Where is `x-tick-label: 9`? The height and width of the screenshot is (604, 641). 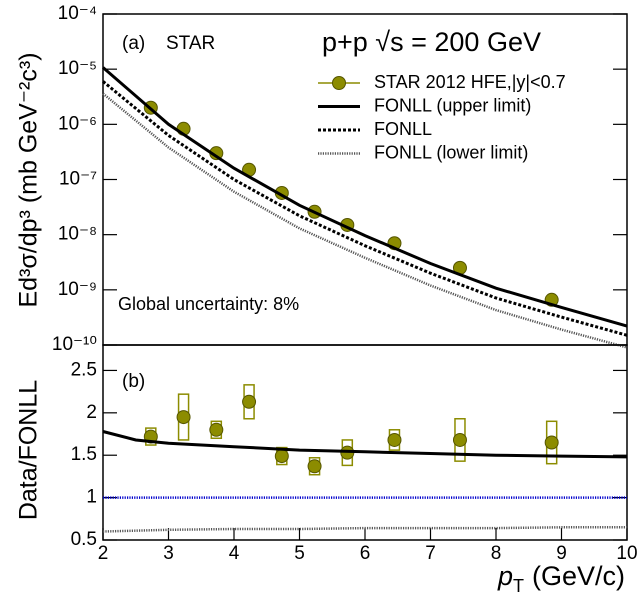 x-tick-label: 9 is located at coordinates (561, 553).